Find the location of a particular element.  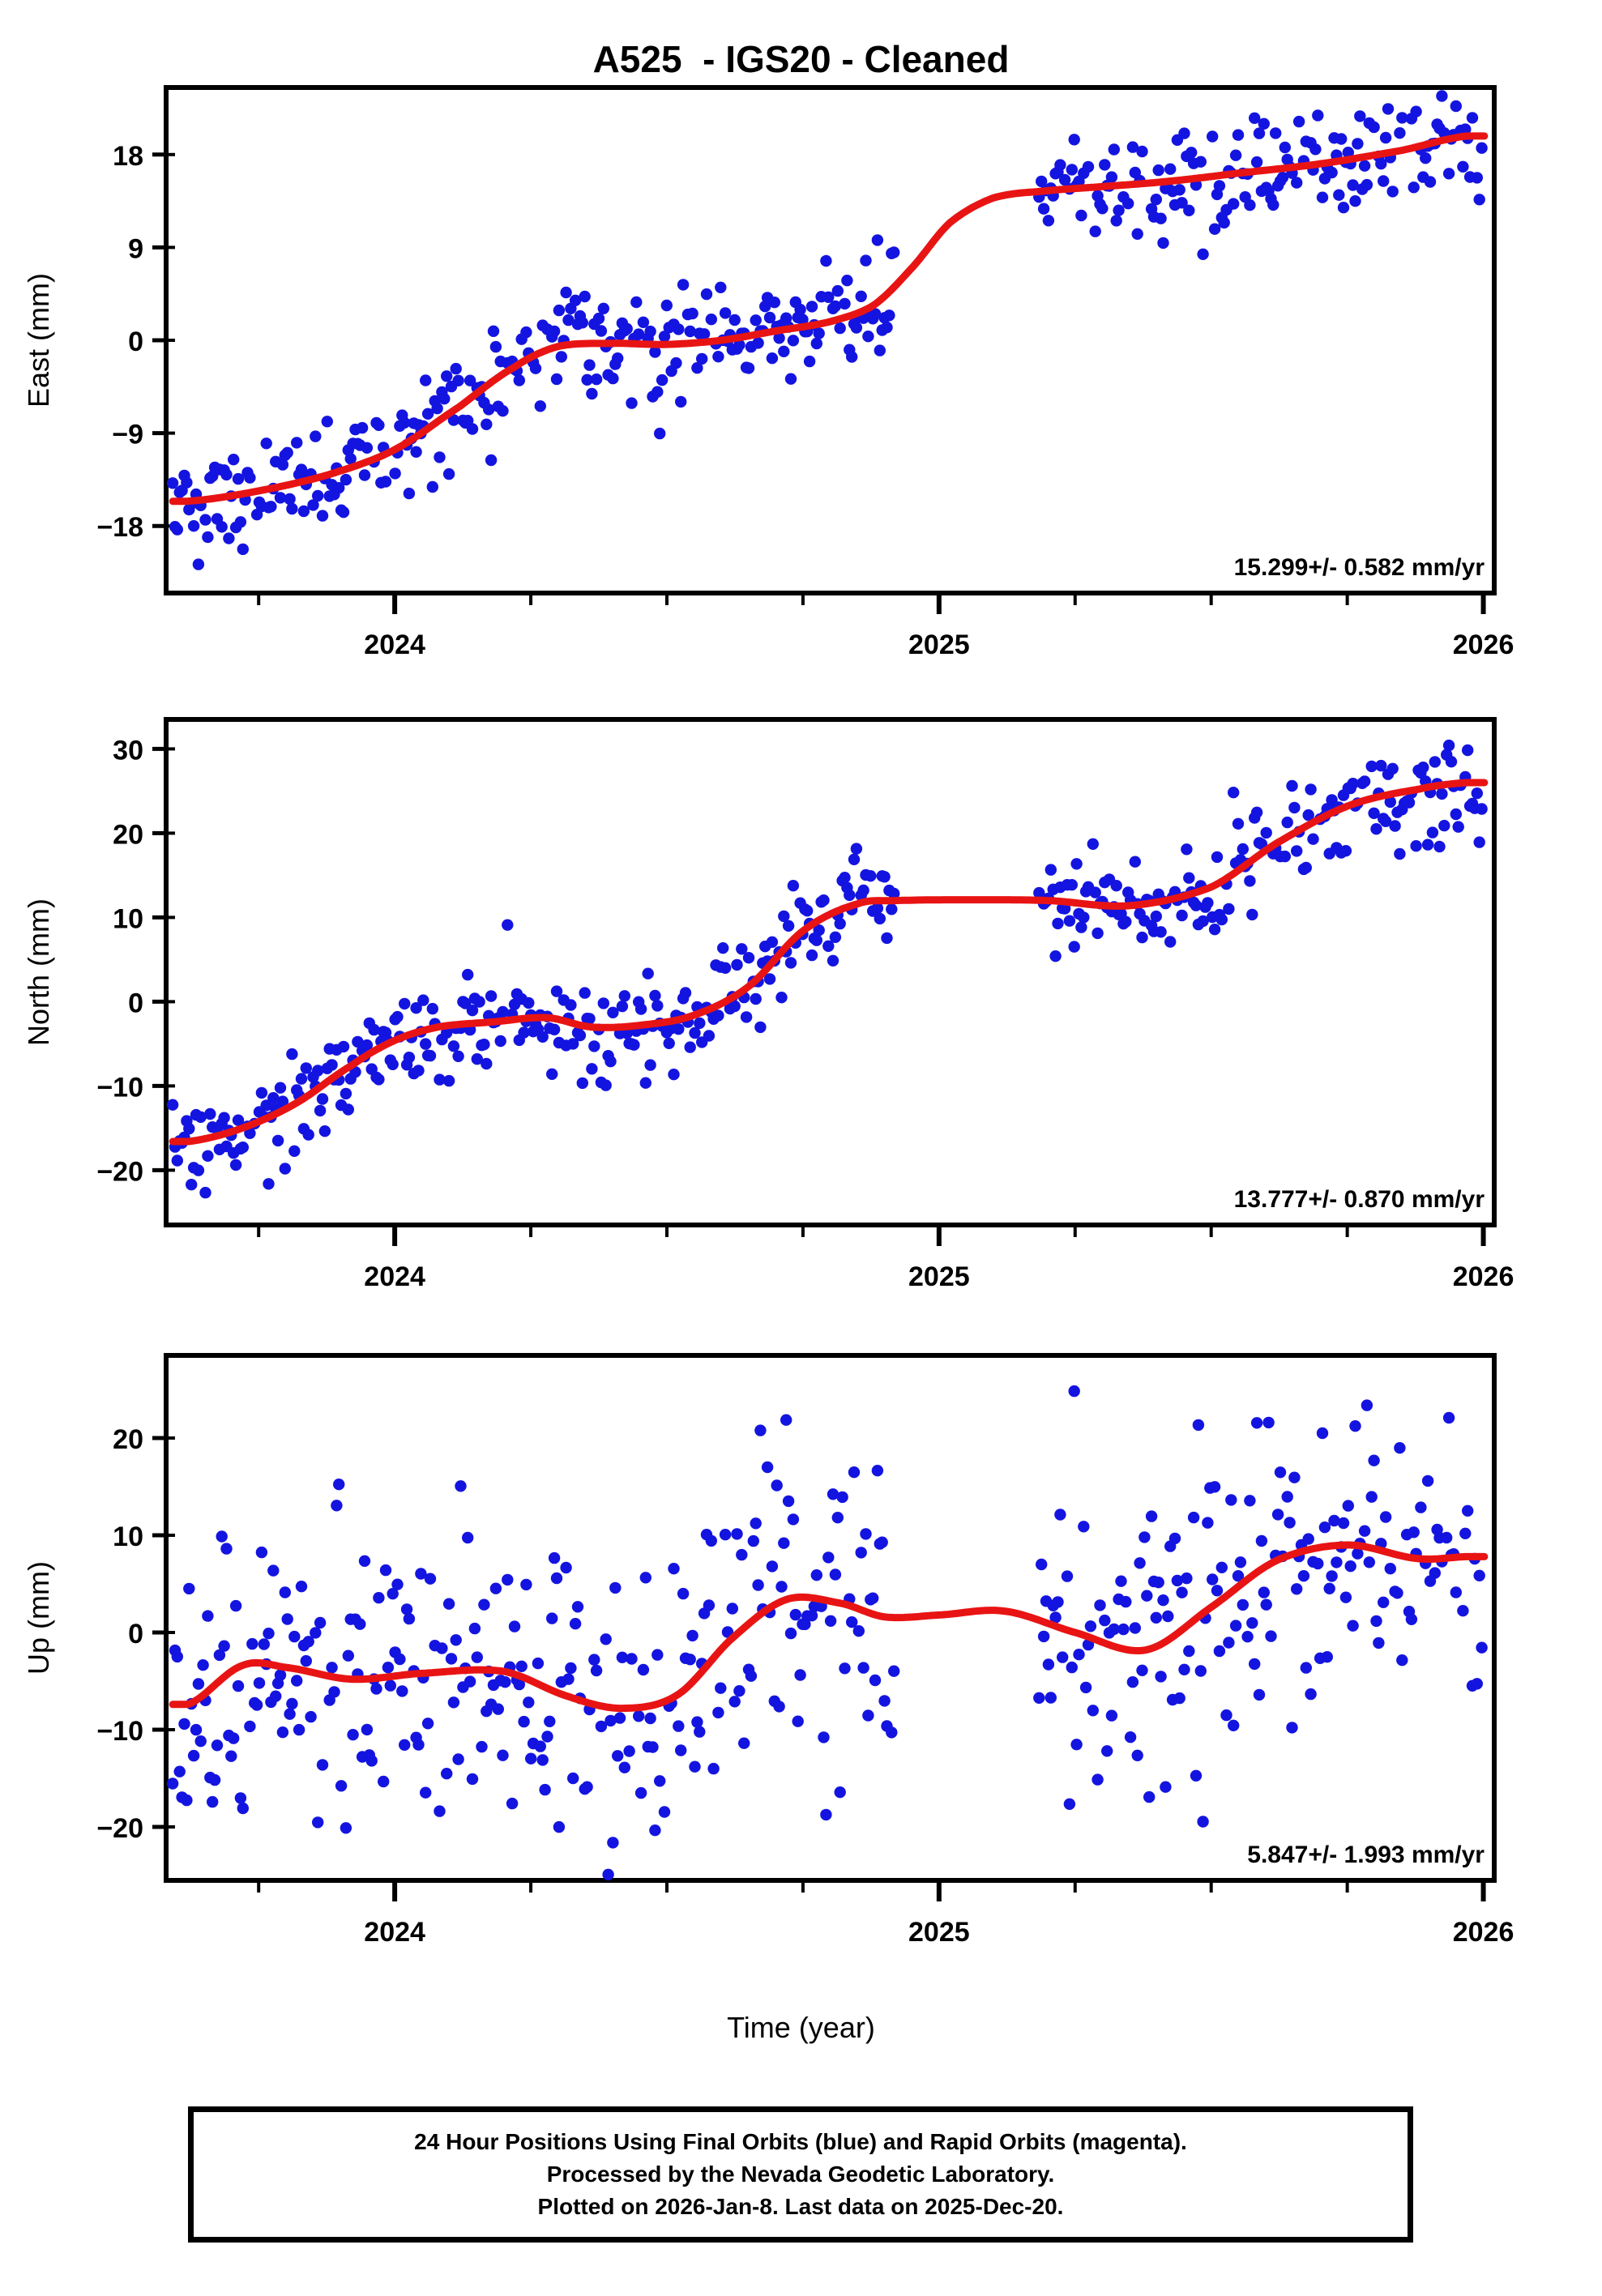

page-title: A525 - IGS20 - Cleaned is located at coordinates (801, 59).